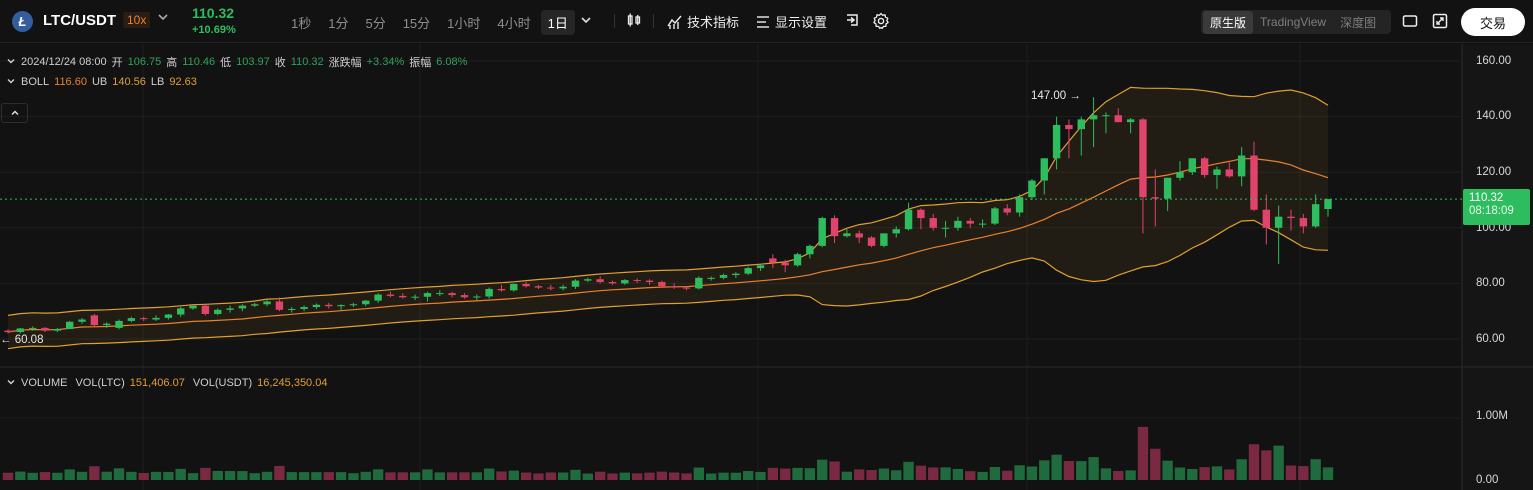 Image resolution: width=1533 pixels, height=490 pixels. Describe the element at coordinates (464, 23) in the screenshot. I see `interval-1h: 1小时` at that location.